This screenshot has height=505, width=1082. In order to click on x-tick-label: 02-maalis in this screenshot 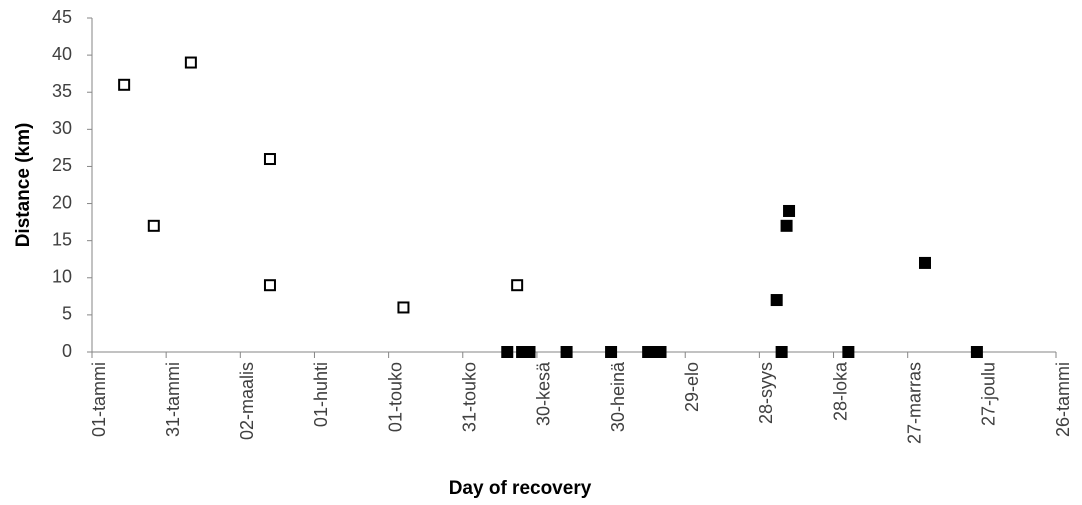, I will do `click(247, 401)`.